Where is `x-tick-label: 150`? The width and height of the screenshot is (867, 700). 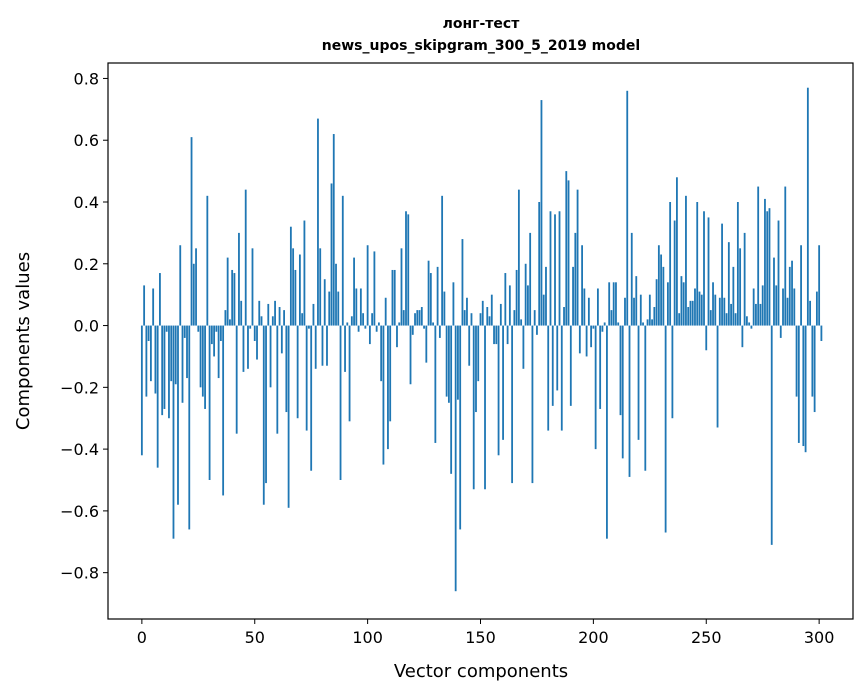
x-tick-label: 150 is located at coordinates (480, 637).